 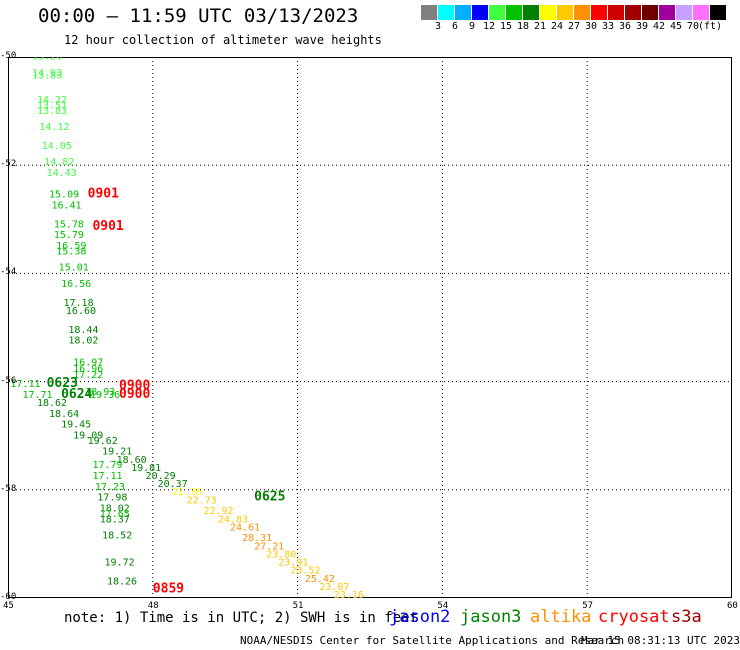 I want to click on swh-value-label: 23.80, so click(x=281, y=554).